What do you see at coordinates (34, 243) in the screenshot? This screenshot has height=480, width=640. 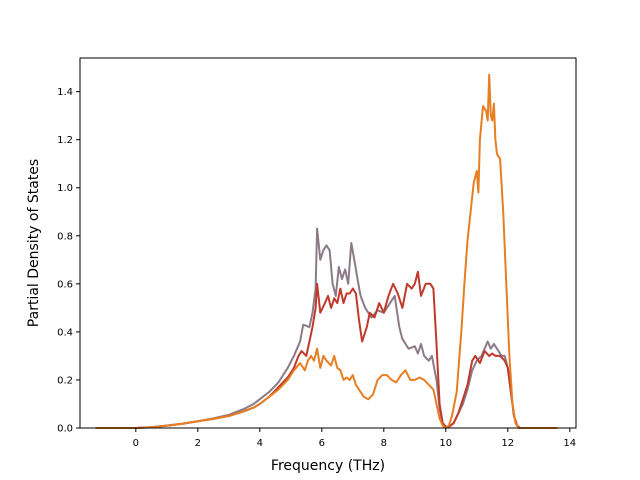 I see `y-axis-label: Partial Density of States` at bounding box center [34, 243].